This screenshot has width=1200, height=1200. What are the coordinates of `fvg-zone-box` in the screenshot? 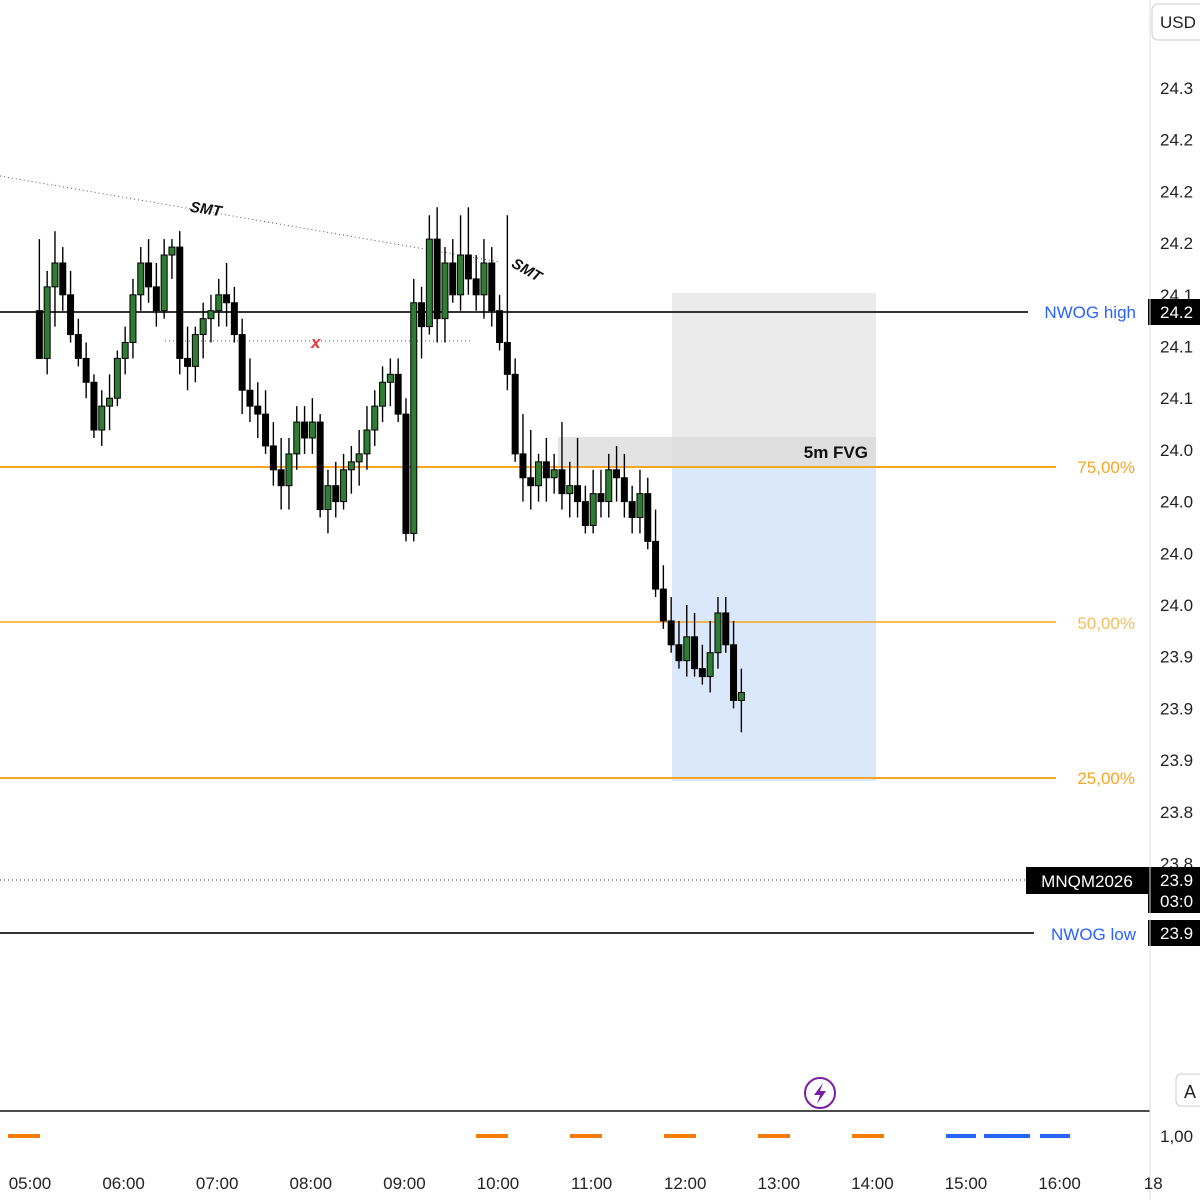 It's located at (717, 452).